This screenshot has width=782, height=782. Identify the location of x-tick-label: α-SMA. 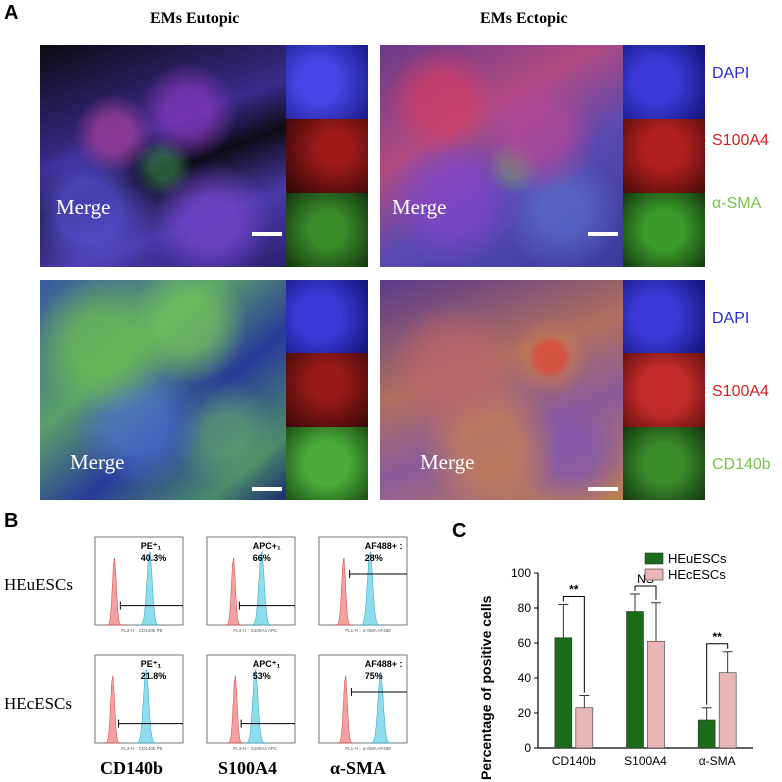
(717, 761).